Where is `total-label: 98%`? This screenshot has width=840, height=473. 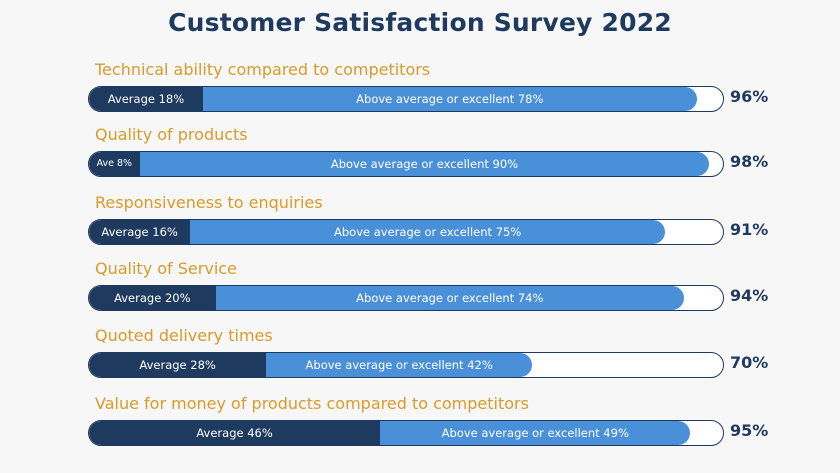 total-label: 98% is located at coordinates (749, 161).